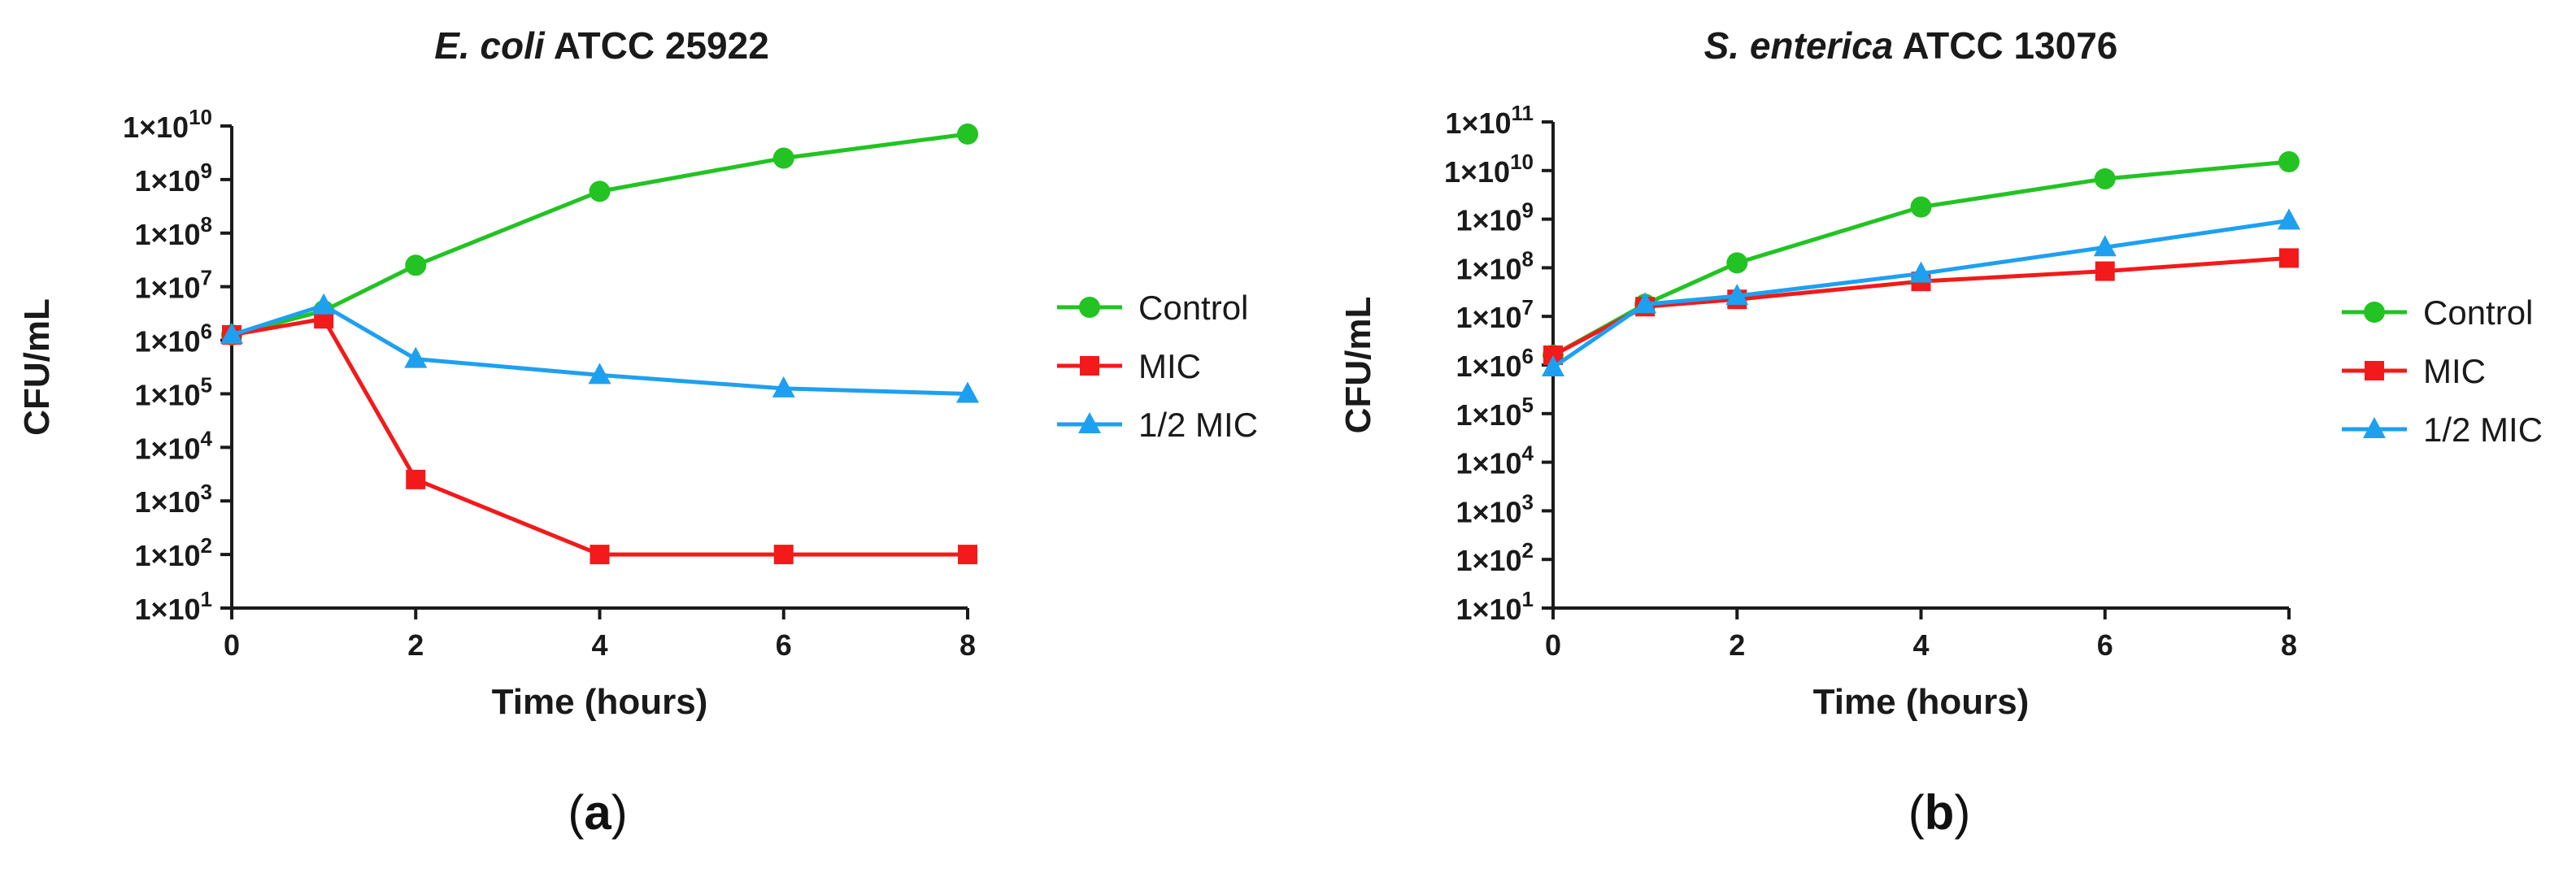 The width and height of the screenshot is (2576, 869). I want to click on y-tick-exponent: 5, so click(207, 384).